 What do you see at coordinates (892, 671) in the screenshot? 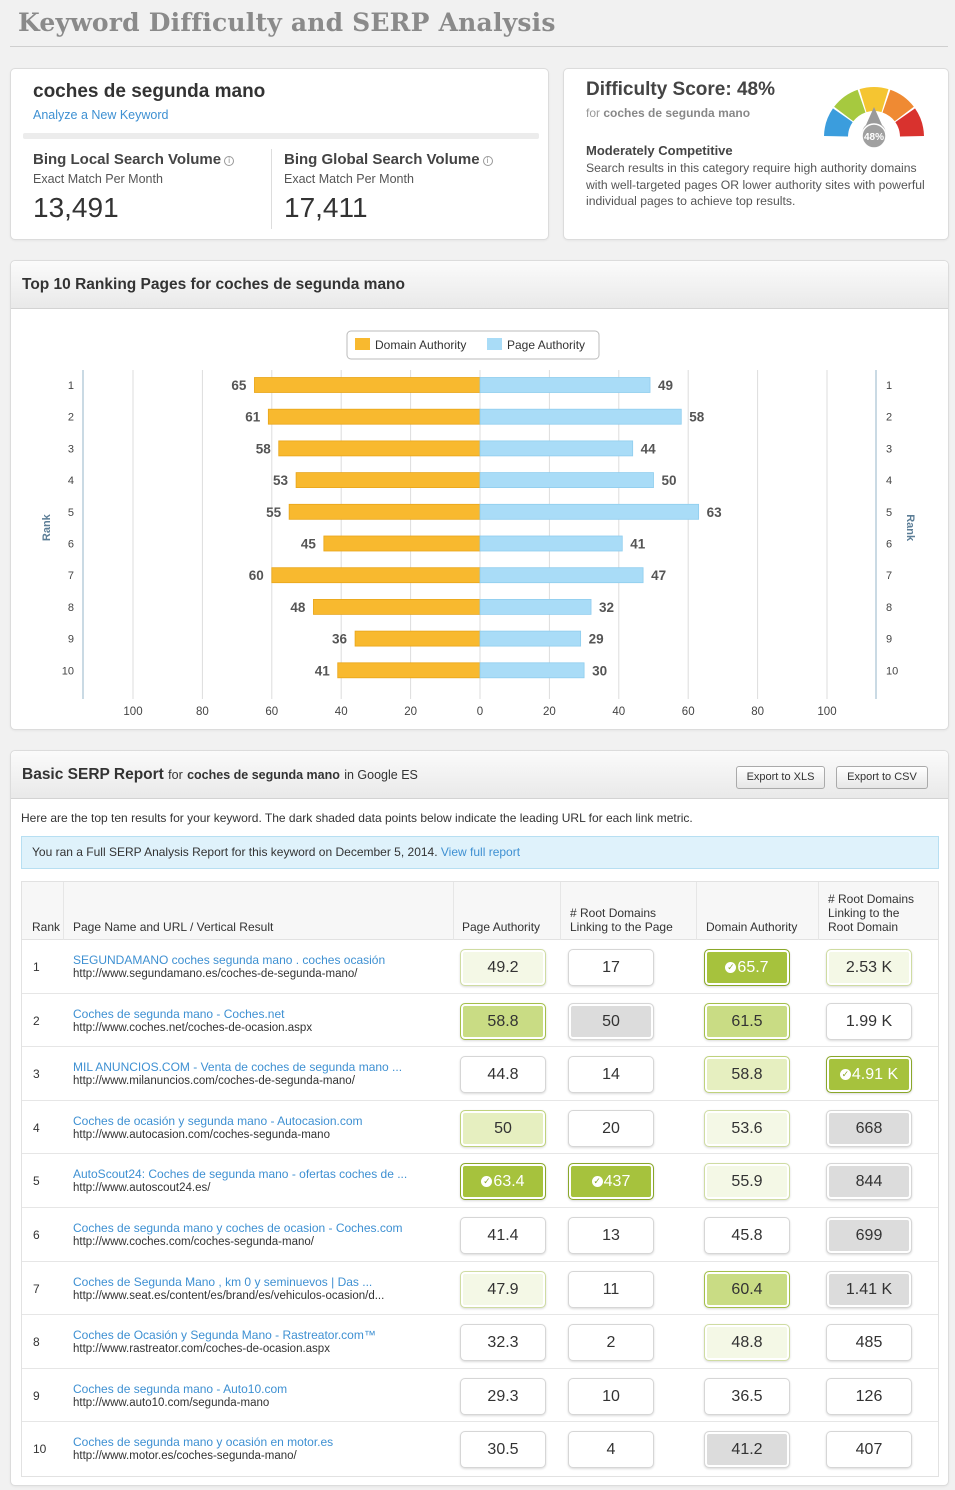
I see `rank-label-right: 10` at bounding box center [892, 671].